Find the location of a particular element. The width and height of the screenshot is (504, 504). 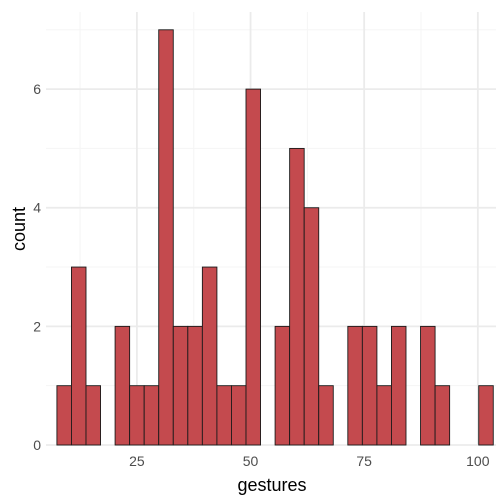

x-axis-title: gestures is located at coordinates (271, 485).